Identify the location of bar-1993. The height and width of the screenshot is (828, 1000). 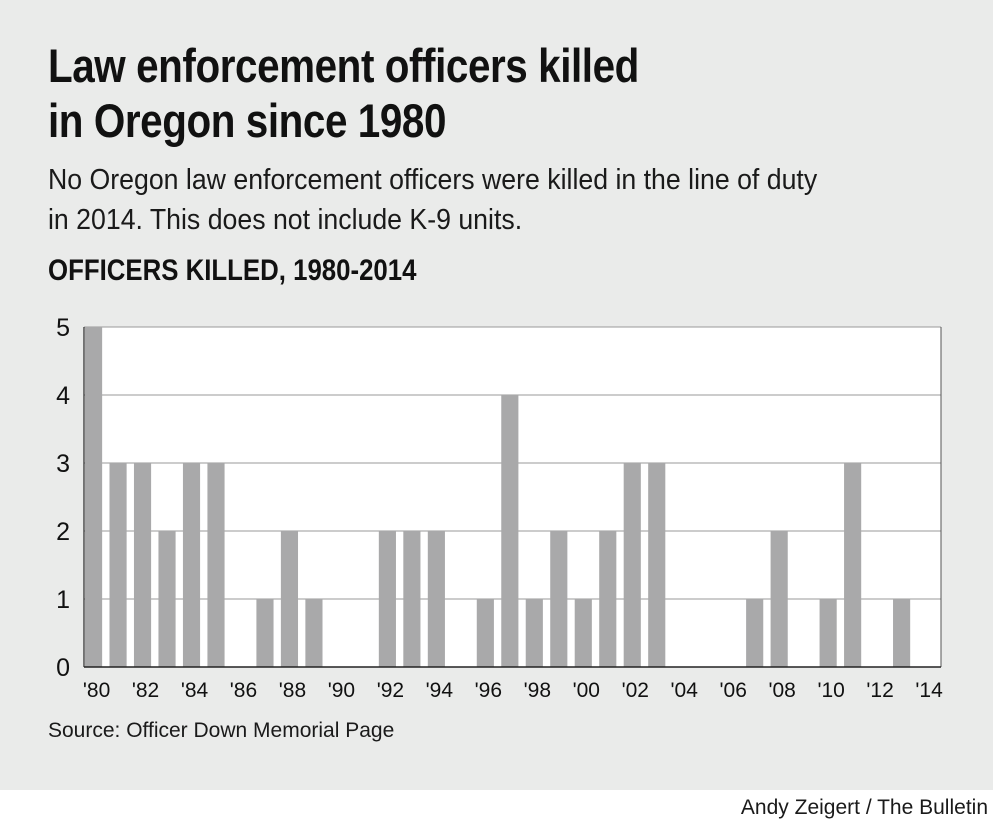
(412, 599).